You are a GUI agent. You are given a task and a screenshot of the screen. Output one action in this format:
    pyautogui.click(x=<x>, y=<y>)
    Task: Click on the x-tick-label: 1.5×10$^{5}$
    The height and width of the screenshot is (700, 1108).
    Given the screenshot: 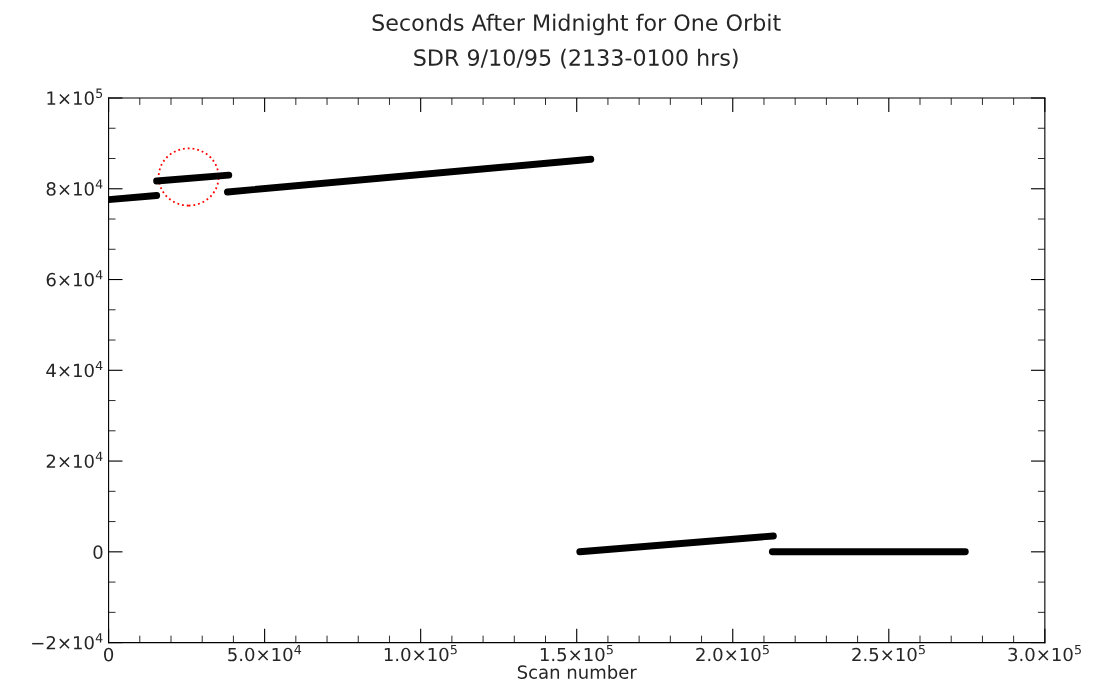 What is the action you would take?
    pyautogui.click(x=576, y=653)
    